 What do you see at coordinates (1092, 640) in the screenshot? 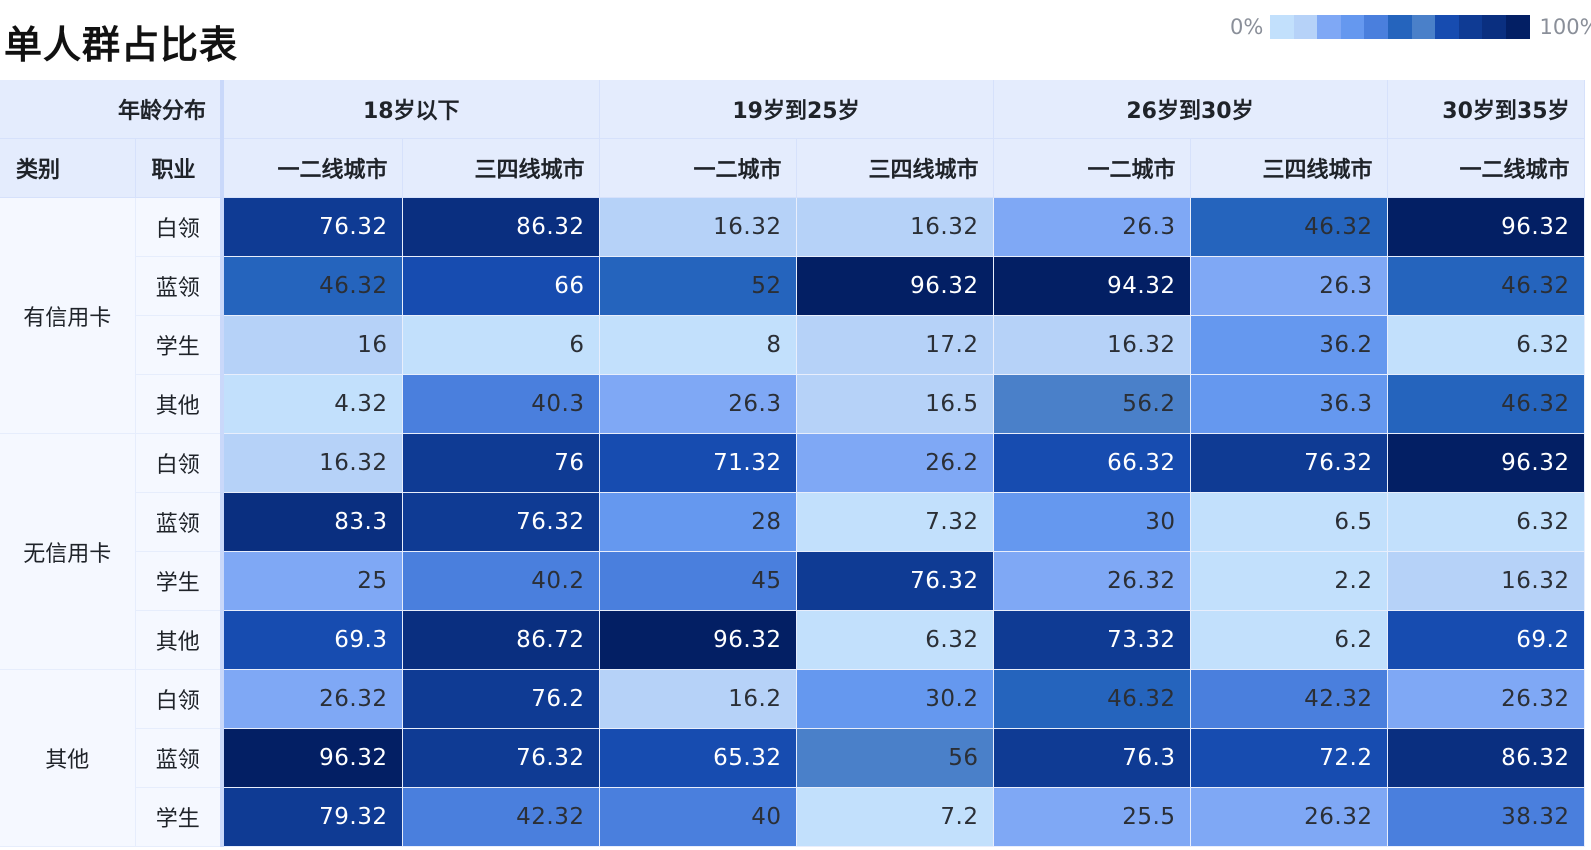
I see `heatmap-cell: 73.32` at bounding box center [1092, 640].